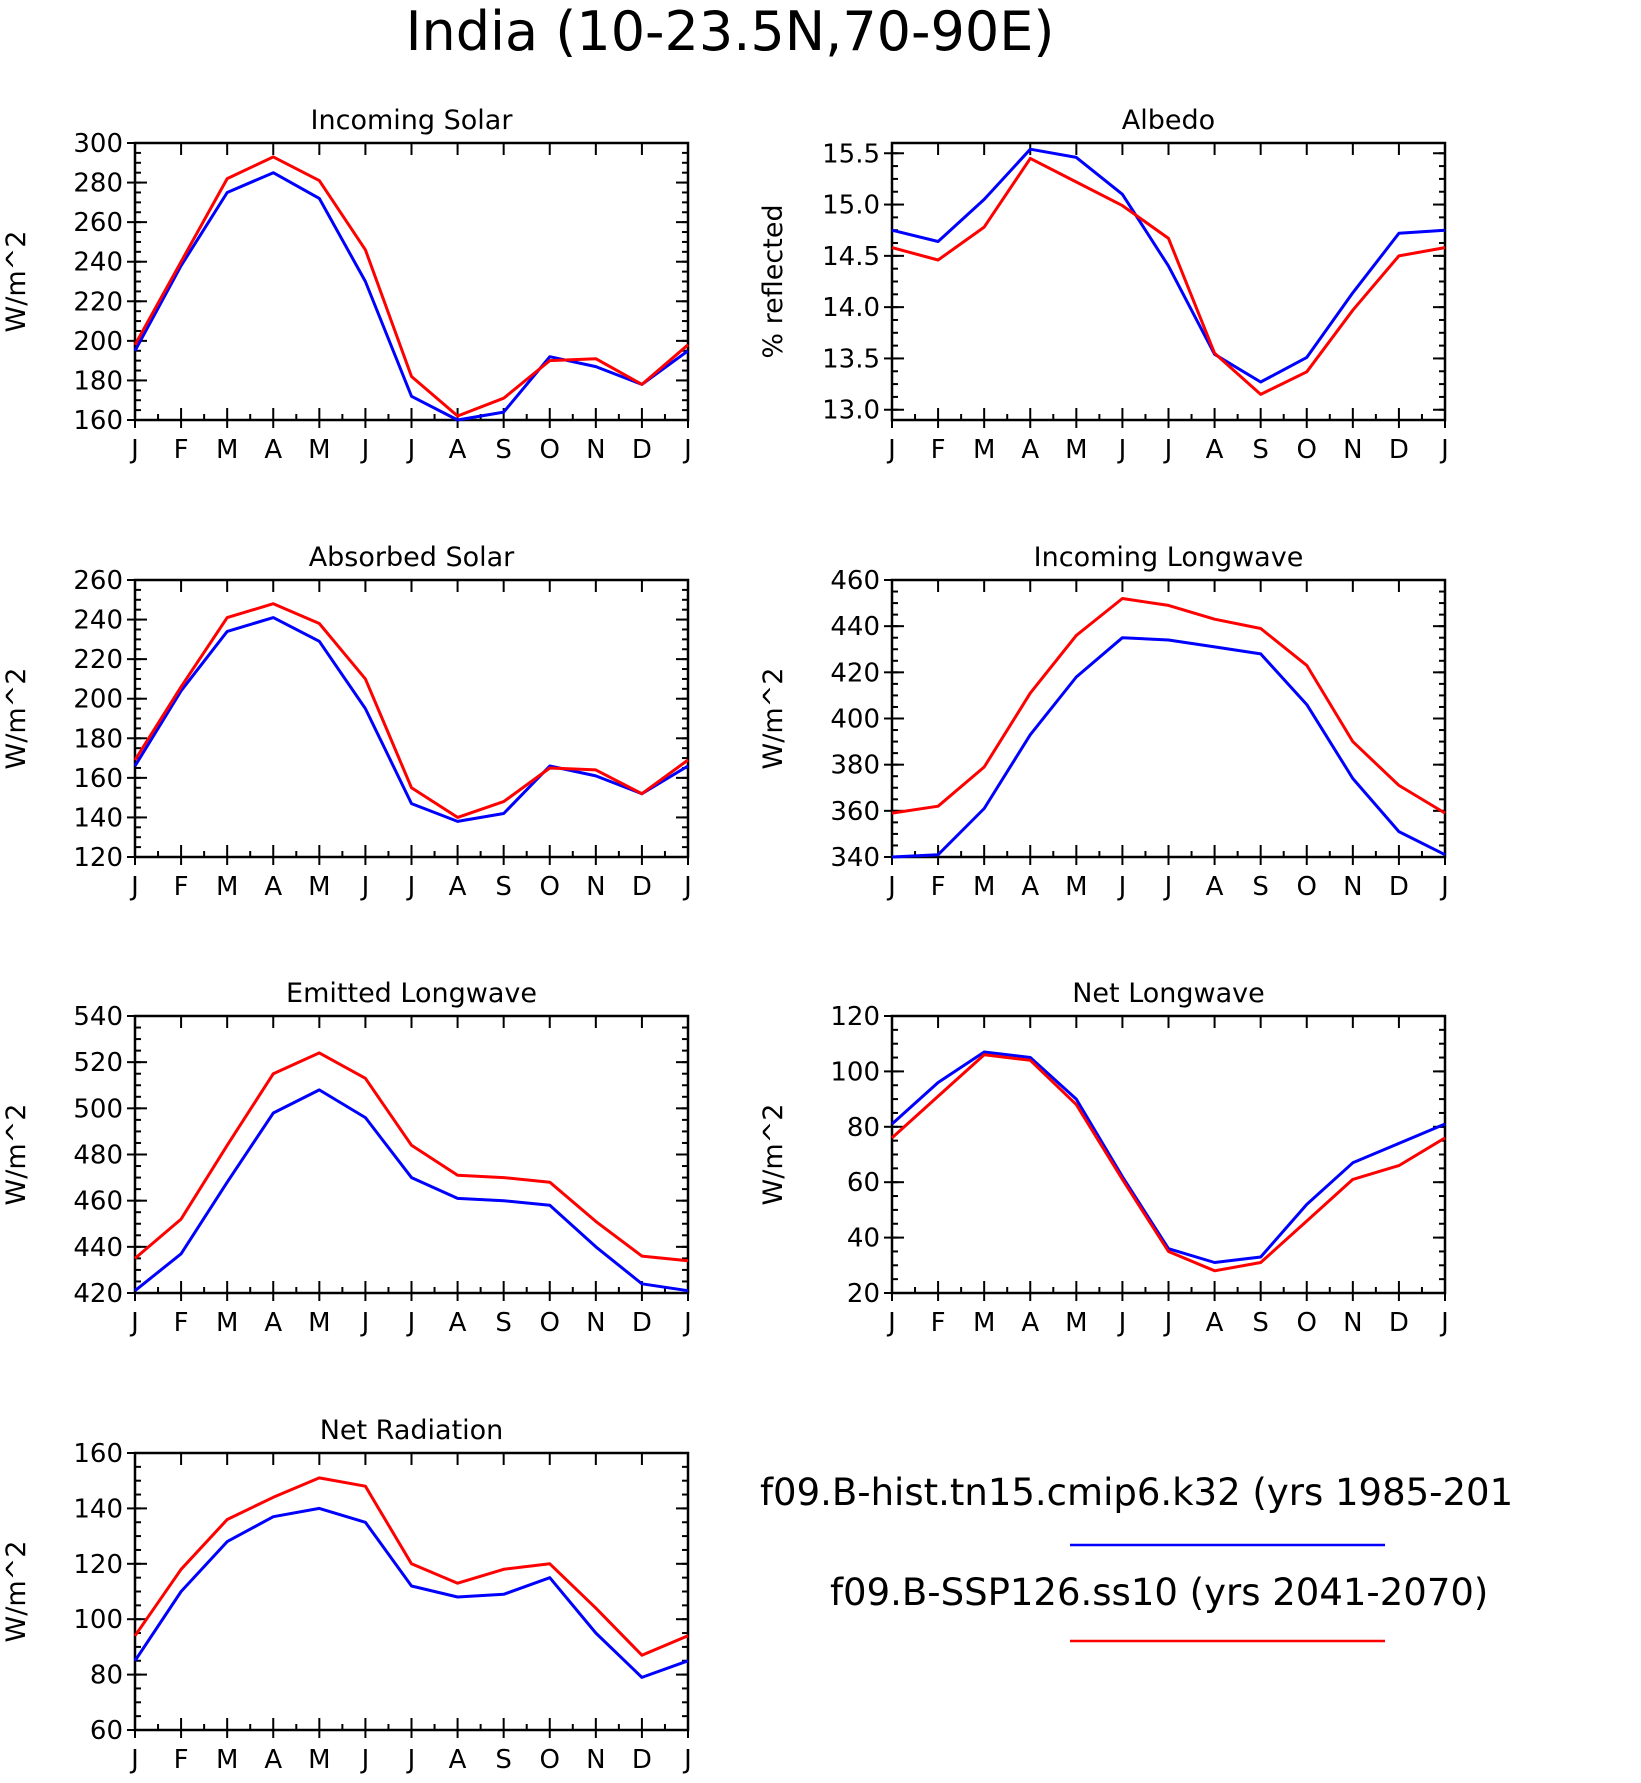 This screenshot has height=1783, width=1641. What do you see at coordinates (1168, 265) in the screenshot?
I see `albedo-historical-line` at bounding box center [1168, 265].